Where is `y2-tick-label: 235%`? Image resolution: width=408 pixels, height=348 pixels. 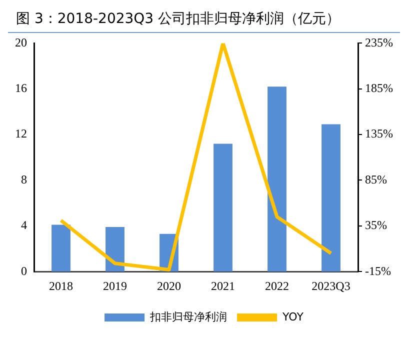 y2-tick-label: 235% is located at coordinates (379, 42).